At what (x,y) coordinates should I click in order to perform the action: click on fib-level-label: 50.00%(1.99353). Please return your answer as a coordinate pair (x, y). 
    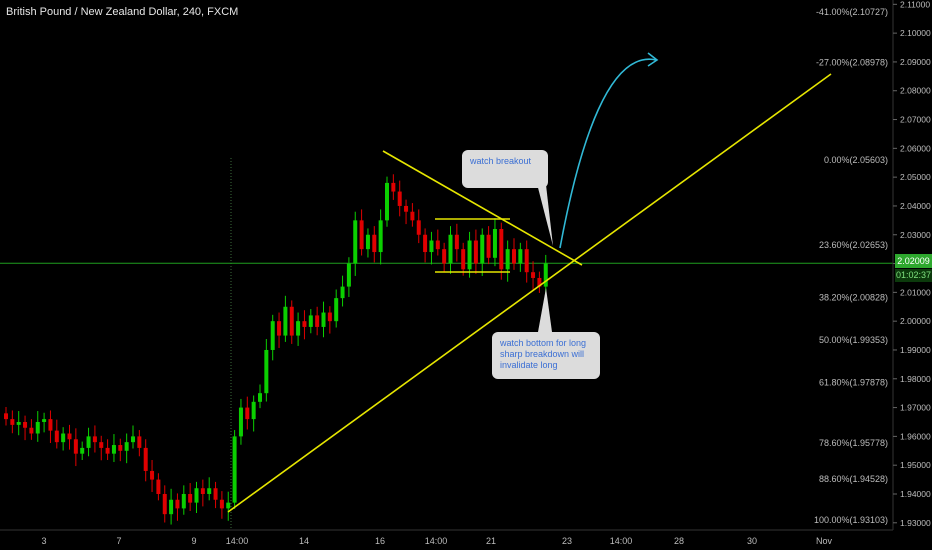
    Looking at the image, I should click on (853, 340).